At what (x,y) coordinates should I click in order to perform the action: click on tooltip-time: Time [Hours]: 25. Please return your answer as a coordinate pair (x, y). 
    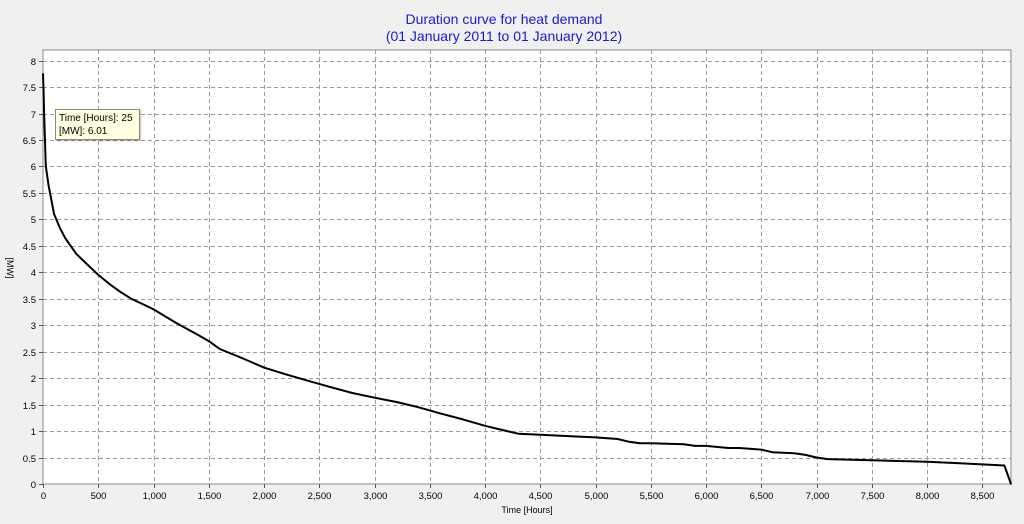
    Looking at the image, I should click on (96, 118).